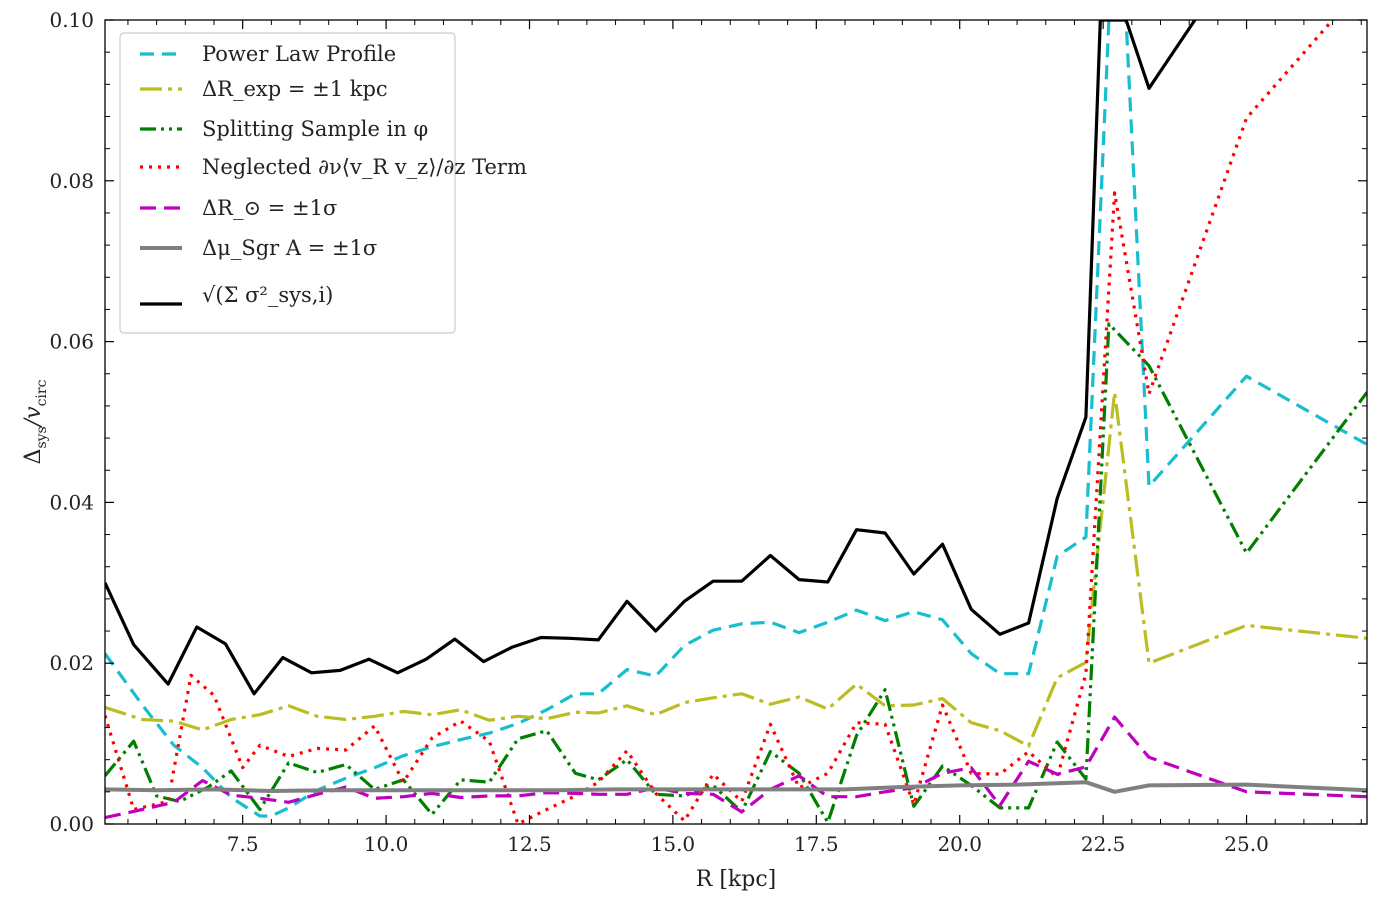 This screenshot has height=898, width=1383. Describe the element at coordinates (33, 417) in the screenshot. I see `y-axis-label-mid: /v` at that location.